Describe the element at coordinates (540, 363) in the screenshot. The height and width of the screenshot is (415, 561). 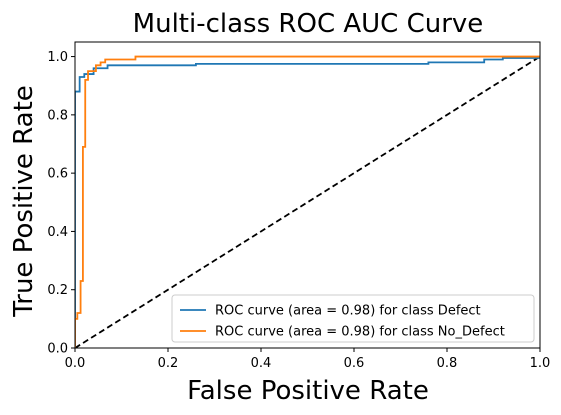
I see `x-tick-label: 1.0` at that location.